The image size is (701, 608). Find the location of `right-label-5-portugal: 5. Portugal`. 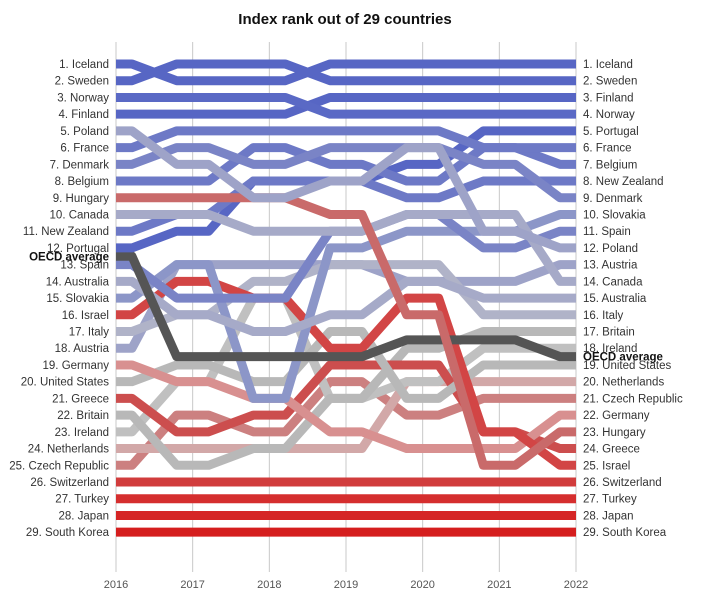

right-label-5-portugal: 5. Portugal is located at coordinates (611, 132).